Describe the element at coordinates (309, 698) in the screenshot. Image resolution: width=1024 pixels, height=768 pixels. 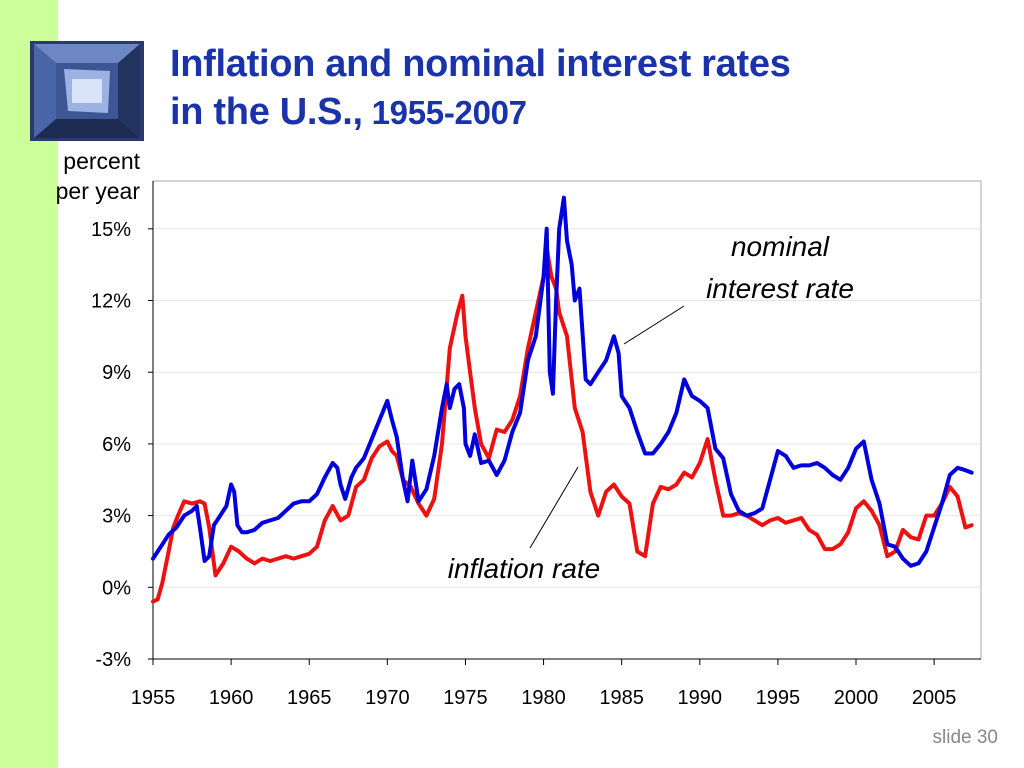
I see `x-tick-label: 1965` at that location.